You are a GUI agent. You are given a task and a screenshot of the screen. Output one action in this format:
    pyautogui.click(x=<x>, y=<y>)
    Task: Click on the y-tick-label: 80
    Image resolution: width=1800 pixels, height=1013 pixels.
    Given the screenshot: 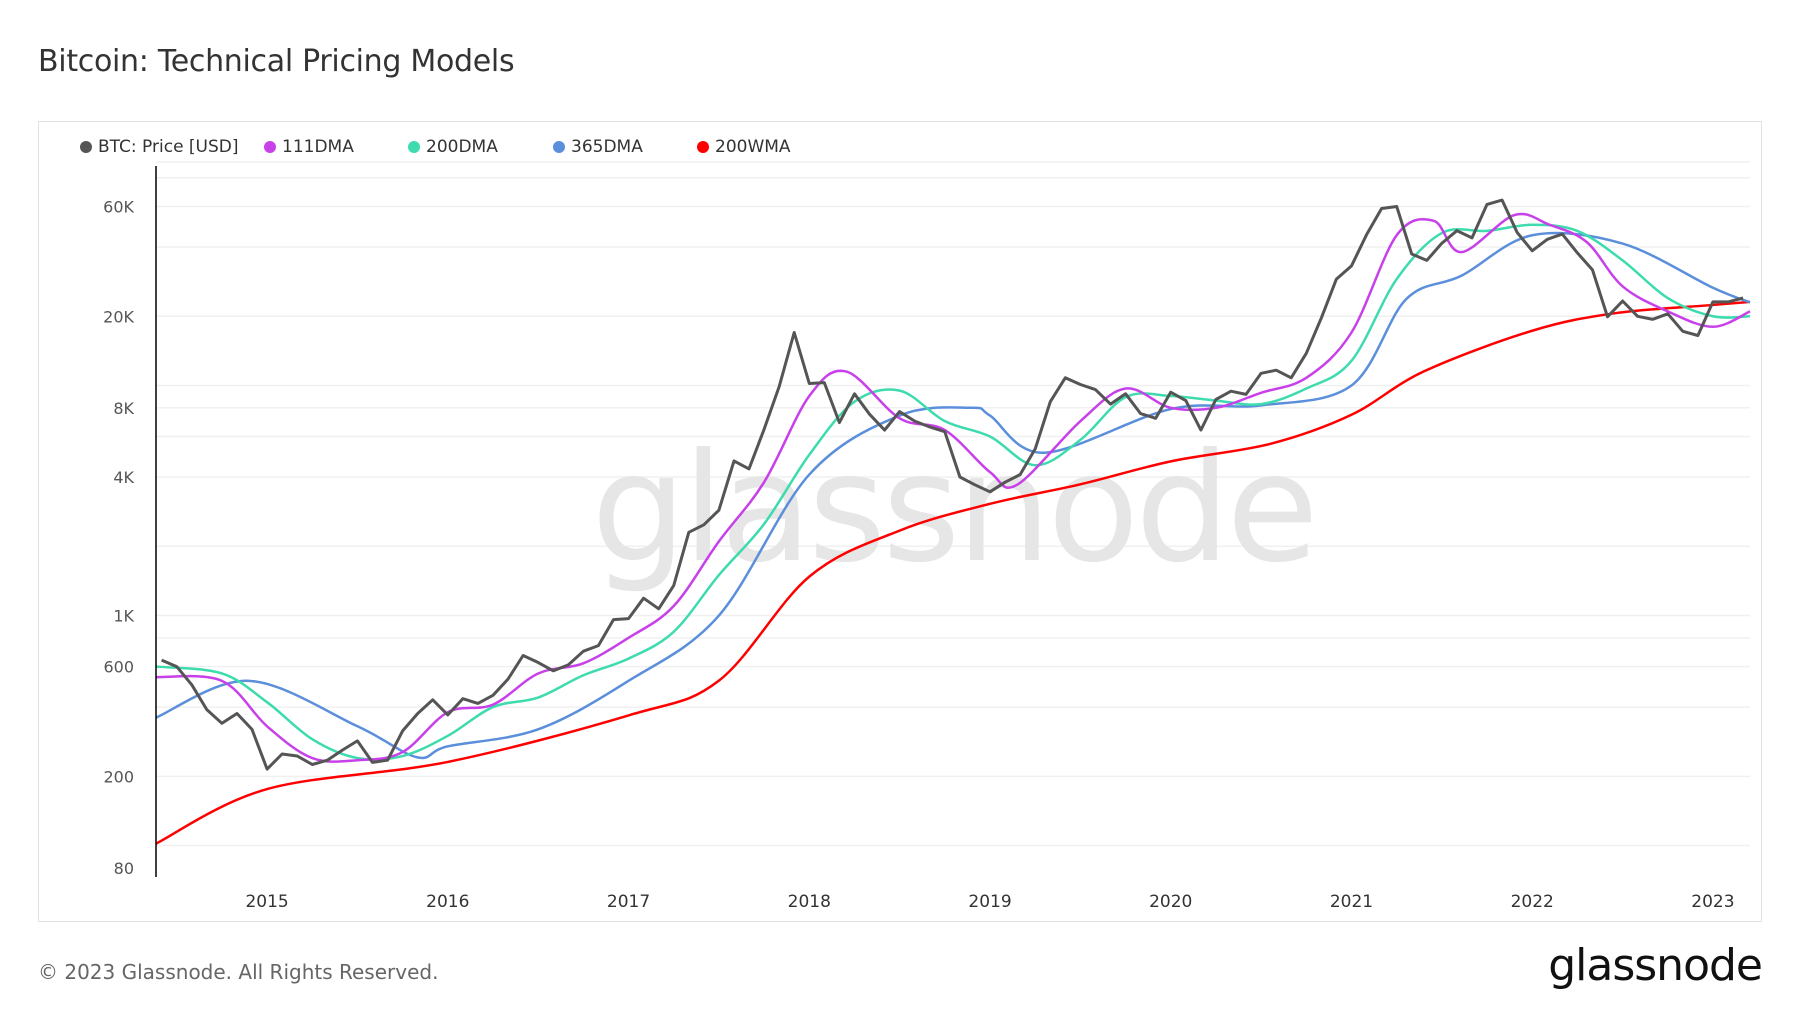 What is the action you would take?
    pyautogui.click(x=124, y=868)
    